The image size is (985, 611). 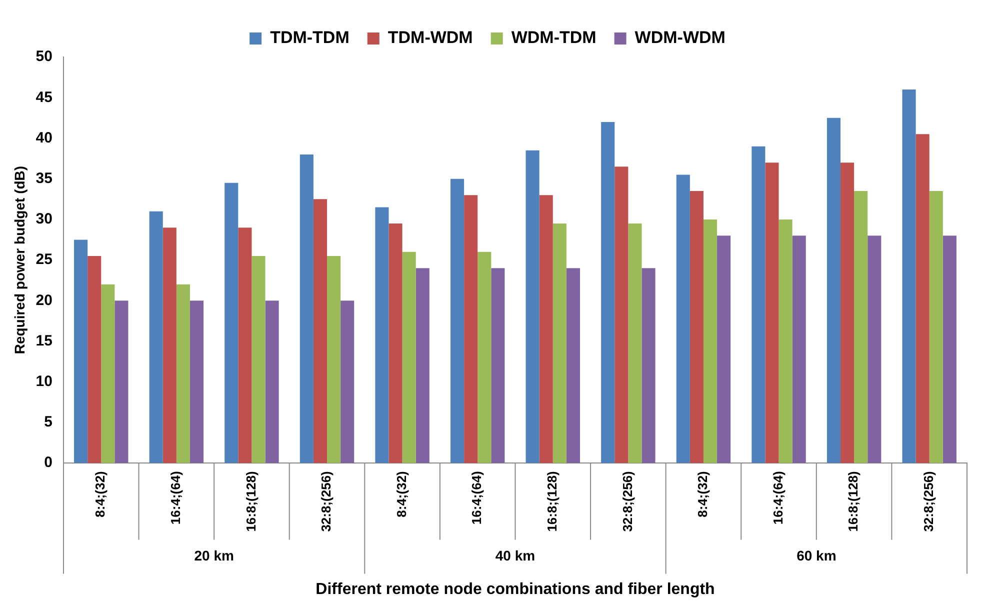 I want to click on y-tick-label: 5, so click(x=48, y=422).